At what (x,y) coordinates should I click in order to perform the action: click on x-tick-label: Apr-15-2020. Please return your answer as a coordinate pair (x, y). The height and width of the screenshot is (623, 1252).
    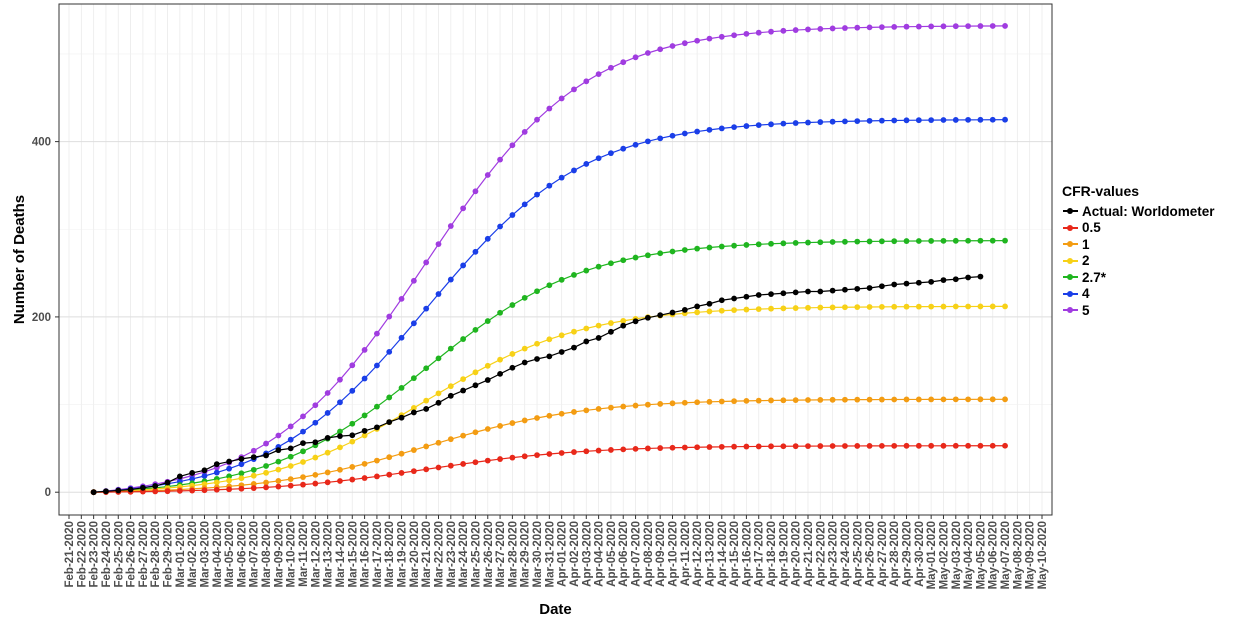
    Looking at the image, I should click on (735, 554).